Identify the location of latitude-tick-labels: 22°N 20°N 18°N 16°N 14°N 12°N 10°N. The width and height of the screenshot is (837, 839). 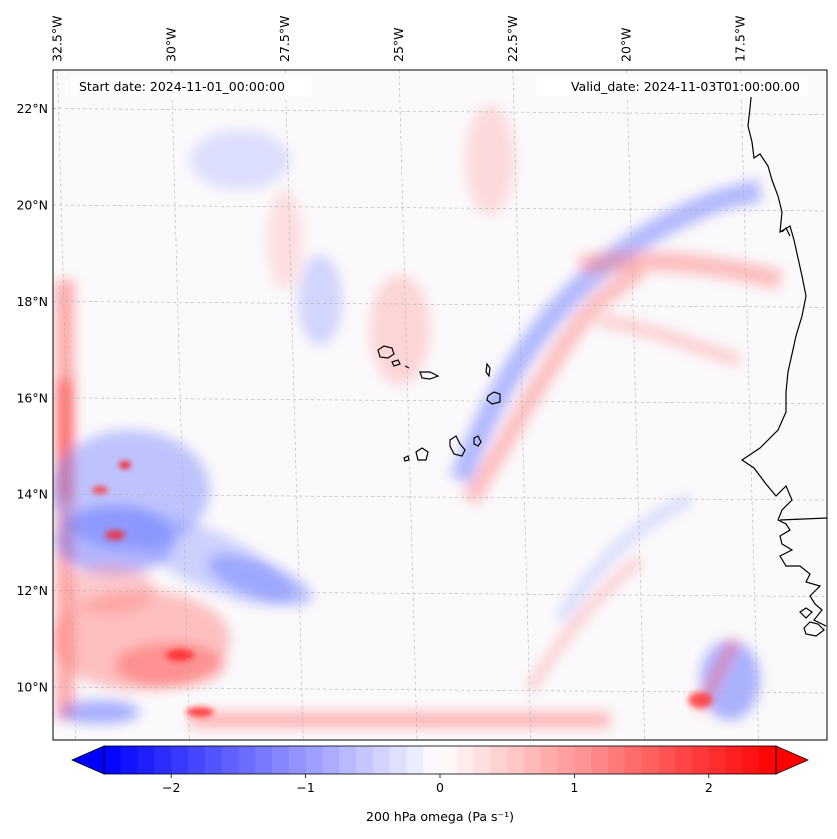
(32, 397).